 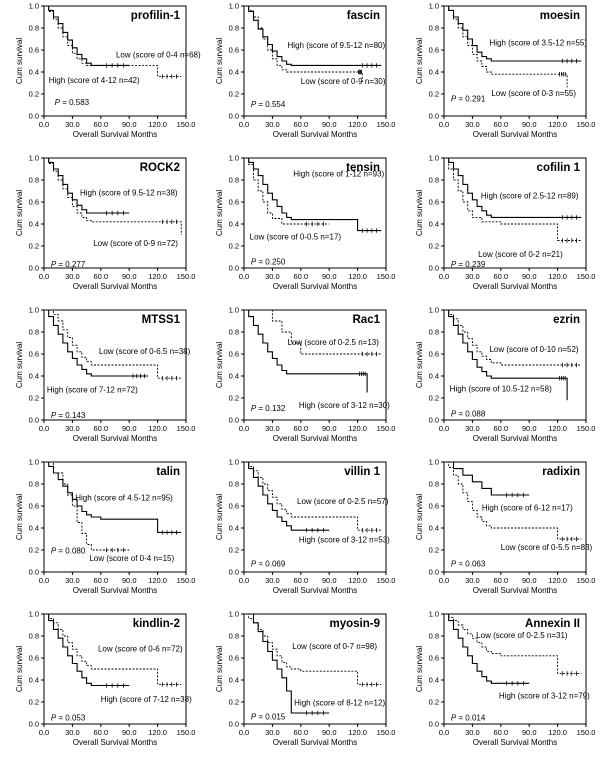 I want to click on group-label: High (score of 3-12 n=30), so click(x=344, y=405).